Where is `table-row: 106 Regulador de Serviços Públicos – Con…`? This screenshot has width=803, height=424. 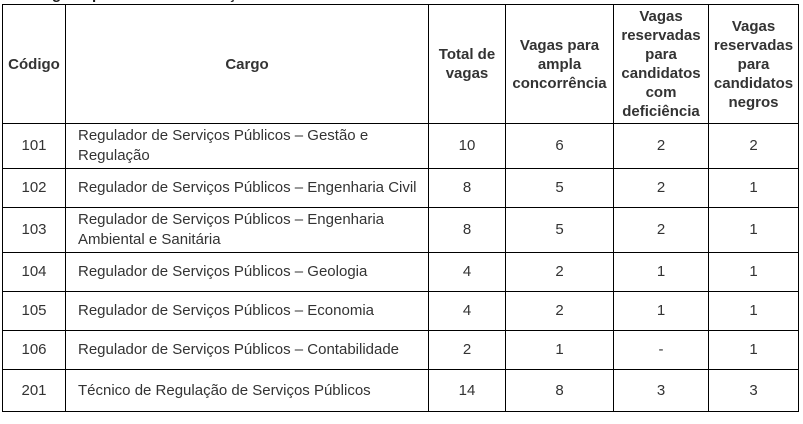 table-row: 106 Regulador de Serviços Públicos – Con… is located at coordinates (400, 350).